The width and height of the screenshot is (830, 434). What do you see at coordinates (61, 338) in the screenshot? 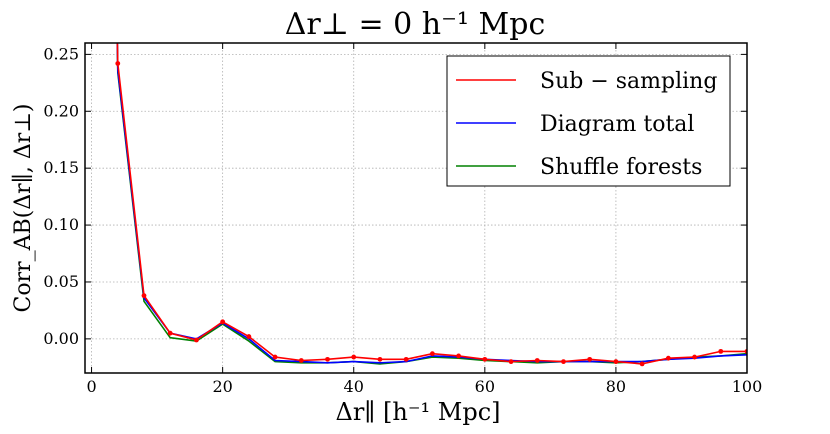
I see `y-tick-label: 0.00` at bounding box center [61, 338].